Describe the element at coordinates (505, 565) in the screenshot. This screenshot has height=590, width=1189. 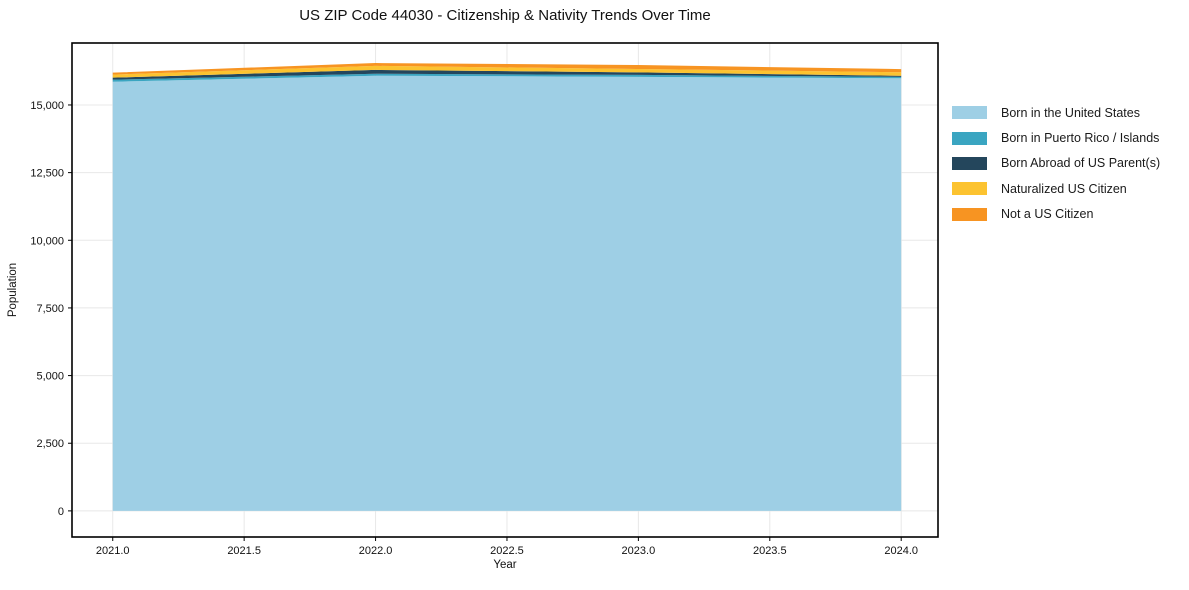
I see `x-axis-label: Year` at that location.